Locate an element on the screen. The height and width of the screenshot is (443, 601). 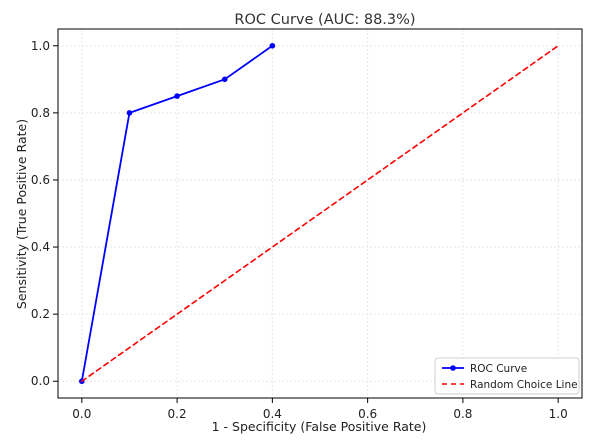
y-tick-label: 0.2 is located at coordinates (40, 314).